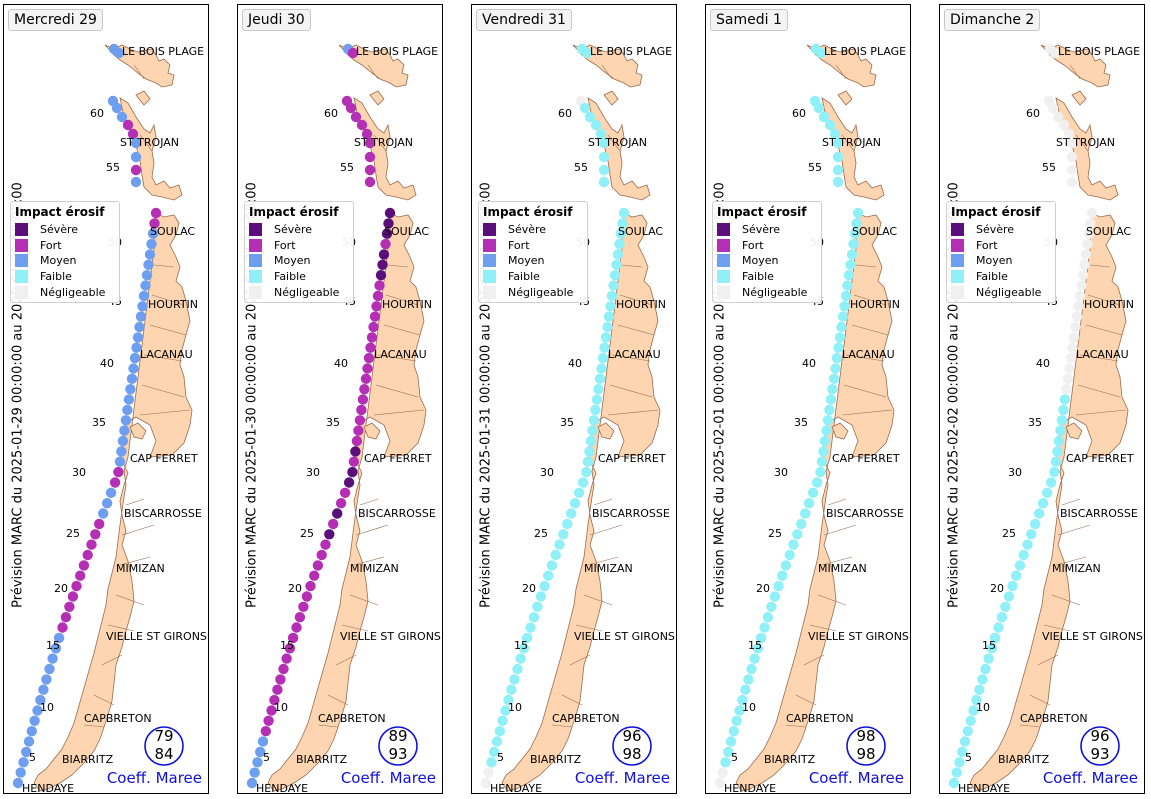 This screenshot has height=799, width=1151. I want to click on km-marker: 30, so click(781, 472).